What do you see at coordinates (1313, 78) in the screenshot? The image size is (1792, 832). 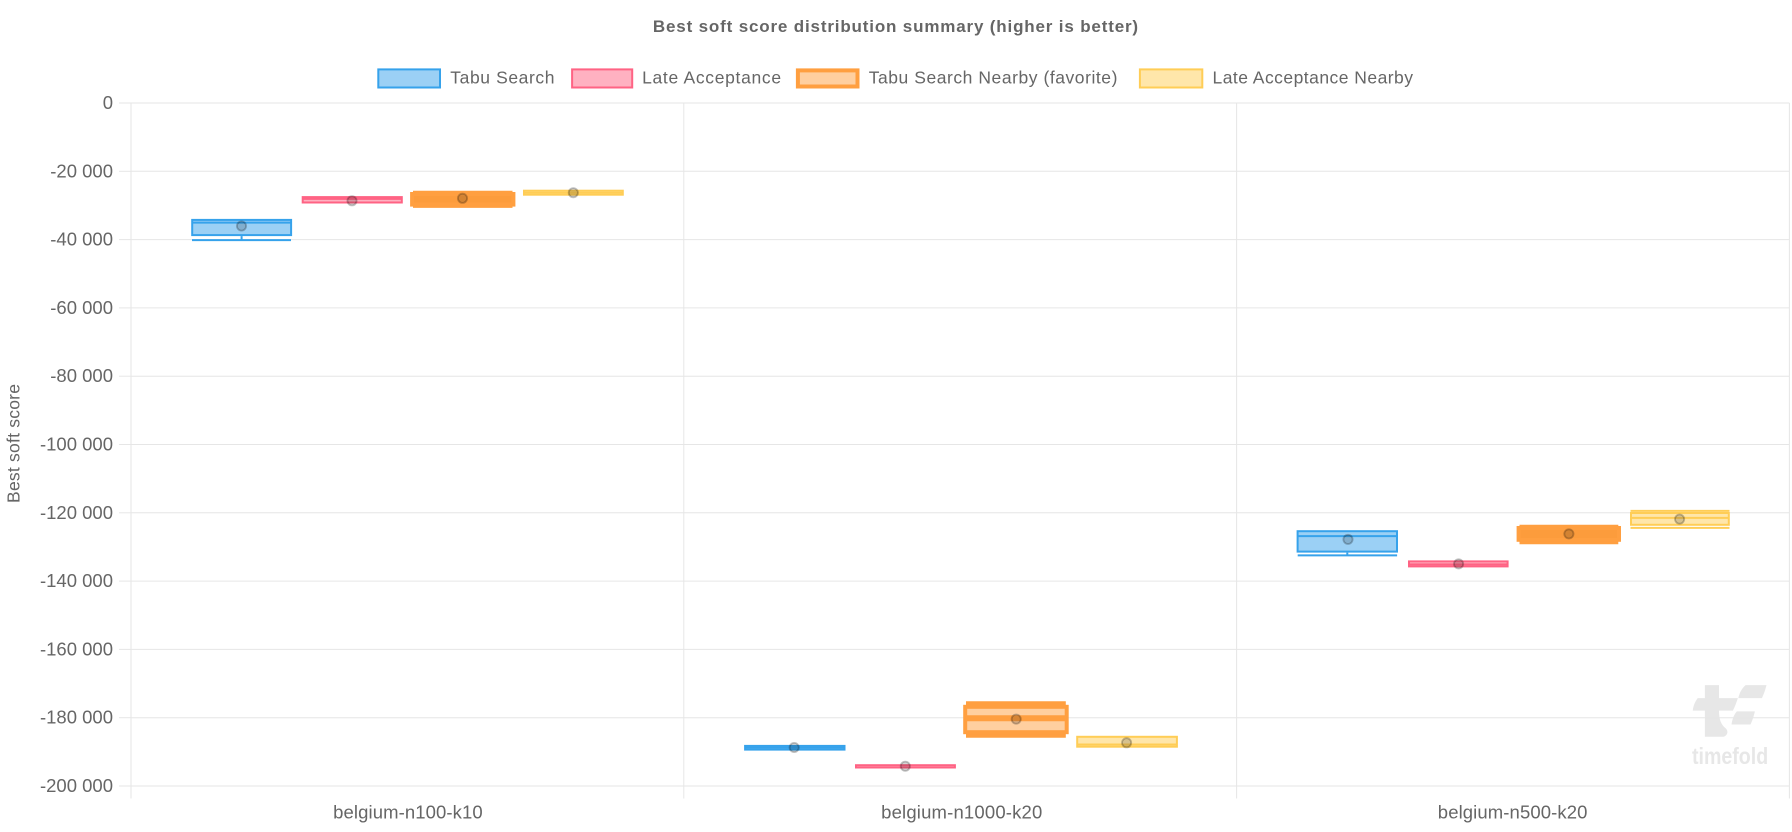 I see `svg-text: Late Acceptance Nearby` at bounding box center [1313, 78].